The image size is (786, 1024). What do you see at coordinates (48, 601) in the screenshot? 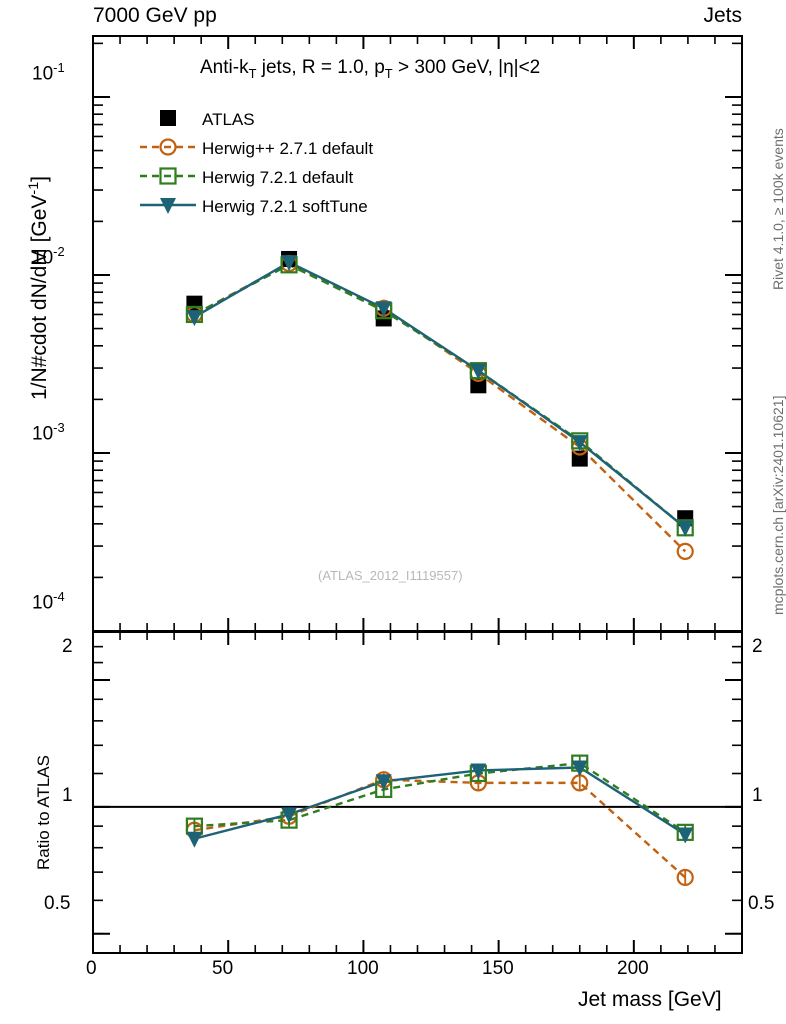
I see `y-tick-main-3: 10⁻⁴` at bounding box center [48, 601].